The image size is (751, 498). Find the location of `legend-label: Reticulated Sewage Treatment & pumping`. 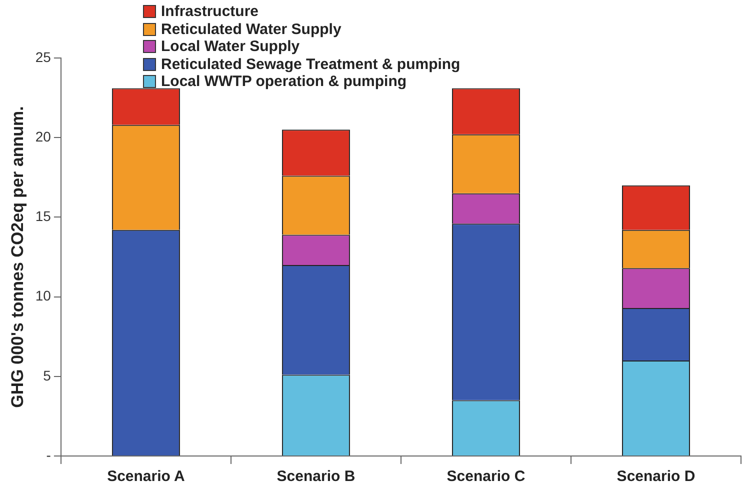

legend-label: Reticulated Sewage Treatment & pumping is located at coordinates (310, 64).